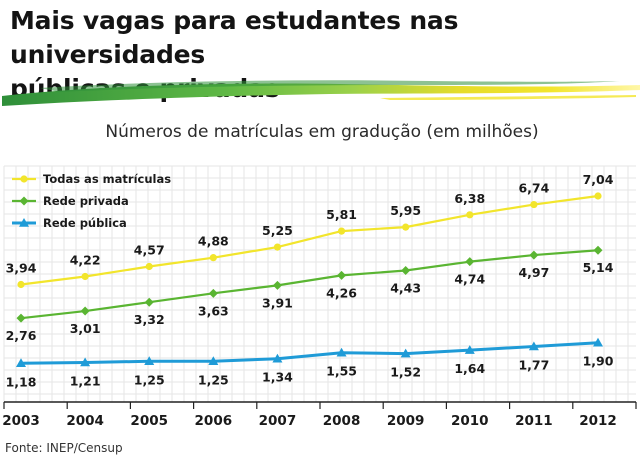 The width and height of the screenshot is (644, 467). What do you see at coordinates (405, 288) in the screenshot?
I see `data-label: 4,43` at bounding box center [405, 288].